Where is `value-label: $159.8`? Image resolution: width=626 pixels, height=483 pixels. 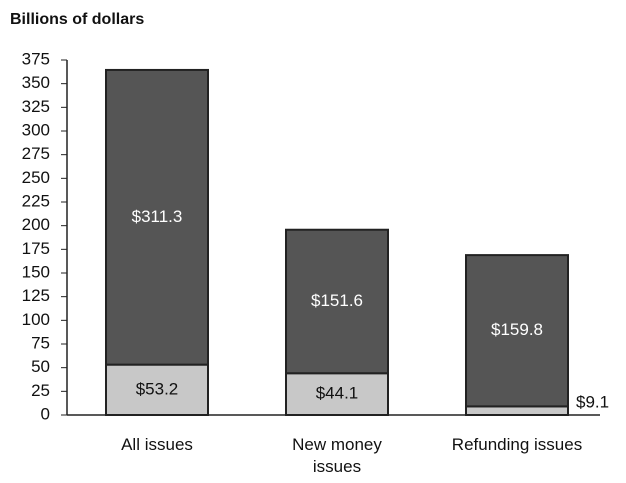
value-label: $159.8 is located at coordinates (517, 329).